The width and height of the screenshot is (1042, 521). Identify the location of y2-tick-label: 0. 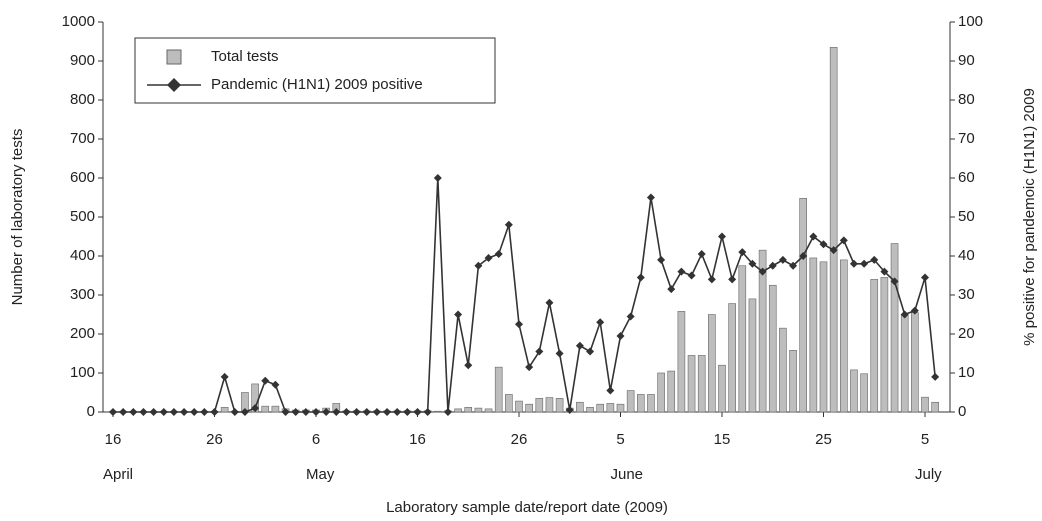
(962, 411).